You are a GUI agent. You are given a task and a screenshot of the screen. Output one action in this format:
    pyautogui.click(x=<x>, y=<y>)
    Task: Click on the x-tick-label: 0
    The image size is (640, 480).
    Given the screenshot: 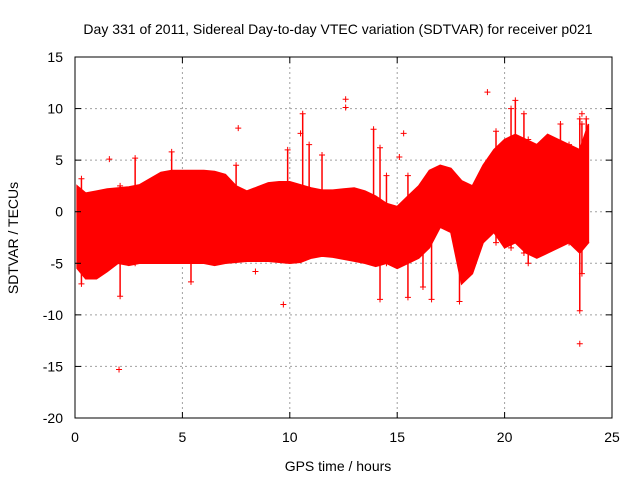 What is the action you would take?
    pyautogui.click(x=75, y=437)
    